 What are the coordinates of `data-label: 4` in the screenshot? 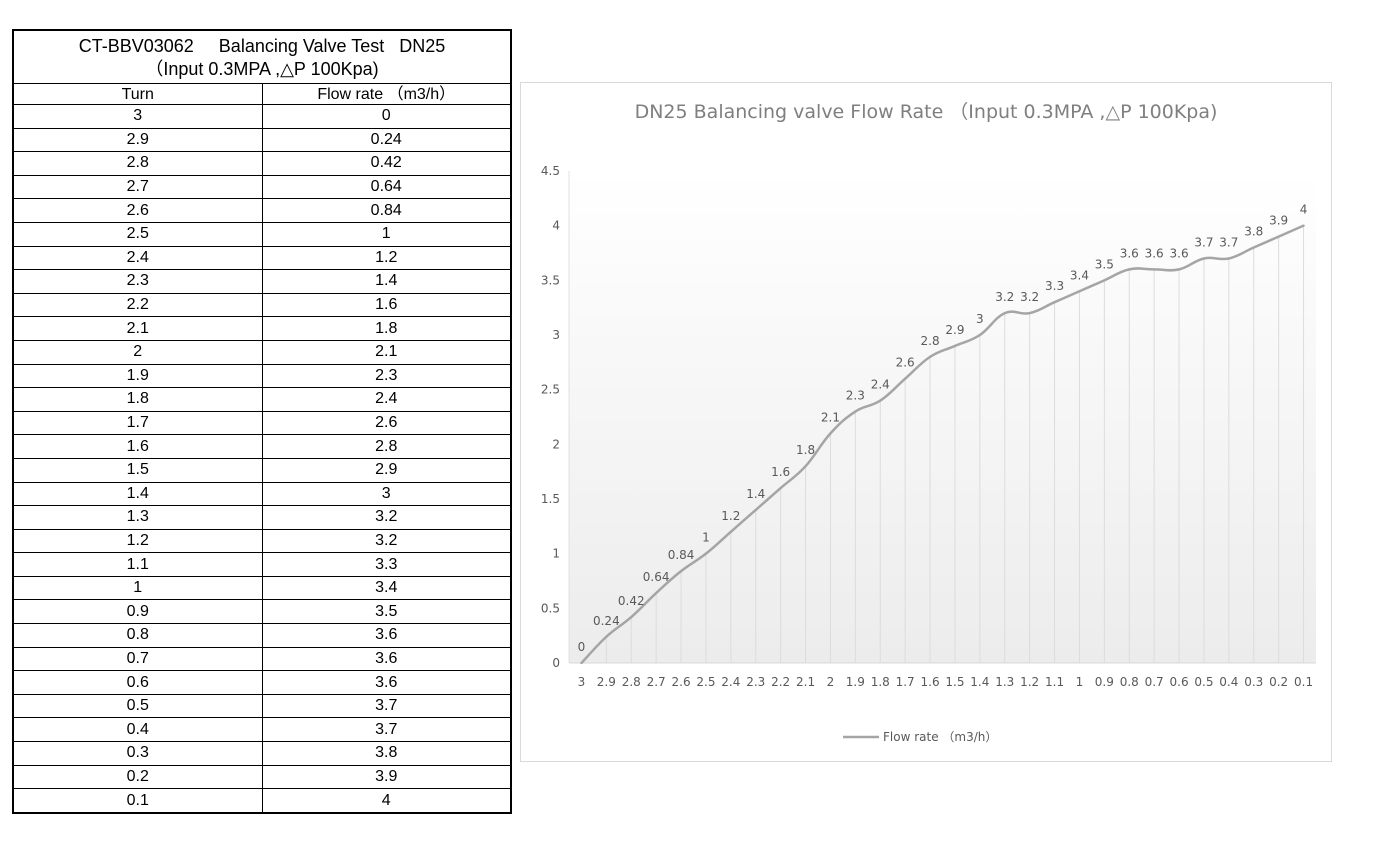 It's located at (1304, 210).